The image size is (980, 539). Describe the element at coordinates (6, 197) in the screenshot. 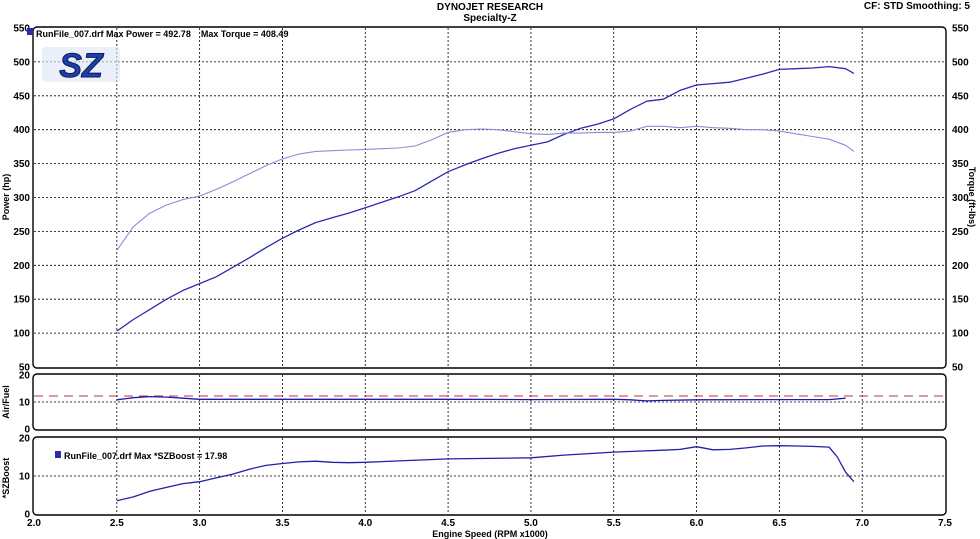

I see `power-ylabel: Power (hp)` at that location.